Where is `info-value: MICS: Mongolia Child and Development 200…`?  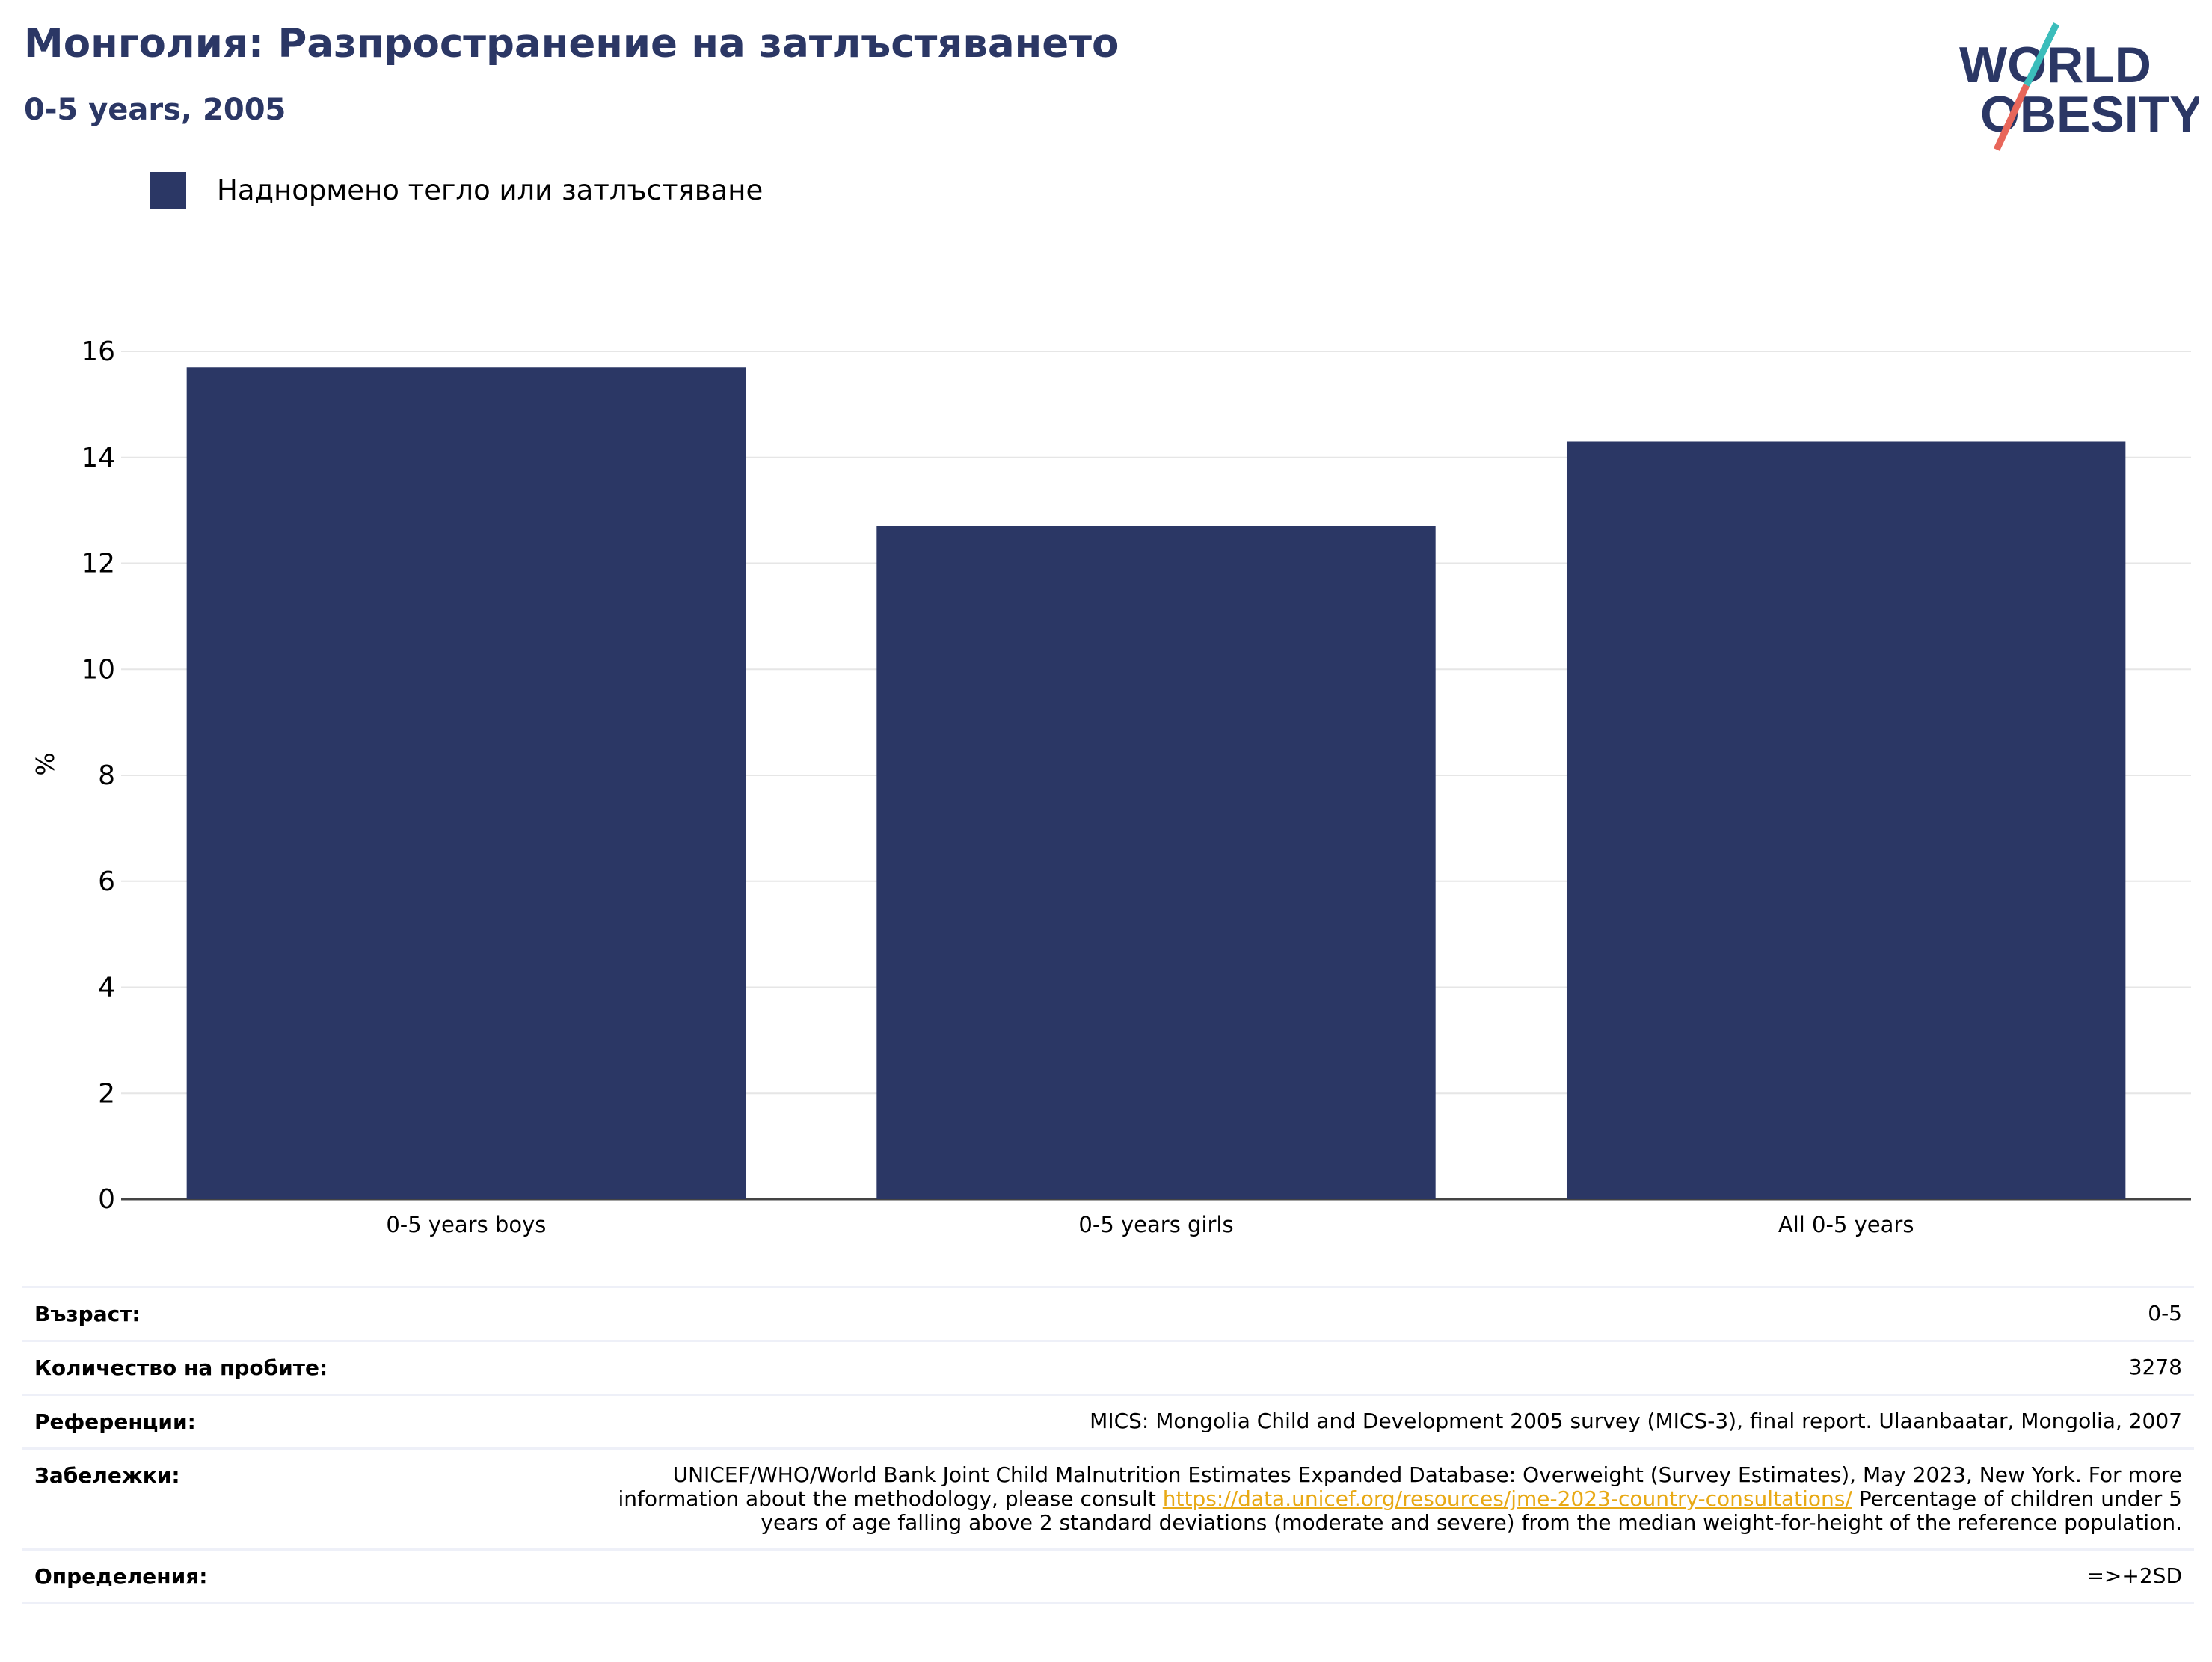 info-value: MICS: Mongolia Child and Development 200… is located at coordinates (1636, 1421).